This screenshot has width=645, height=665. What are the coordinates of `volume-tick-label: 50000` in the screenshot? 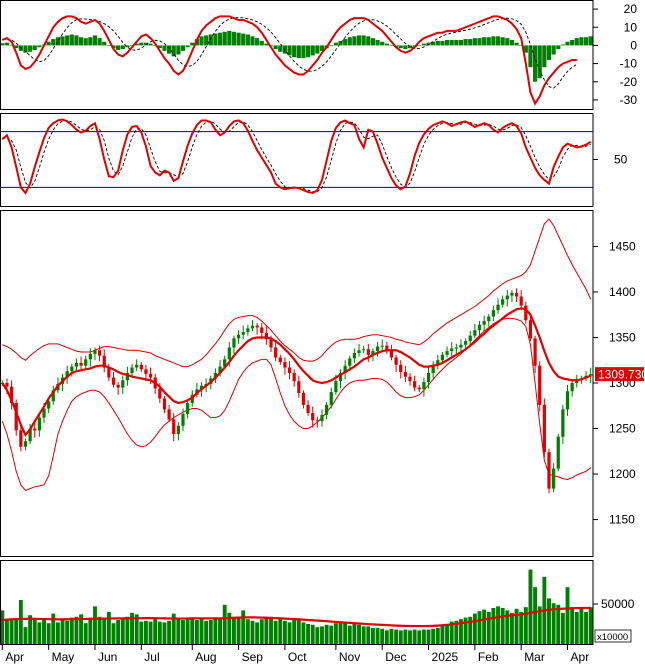 It's located at (618, 604).